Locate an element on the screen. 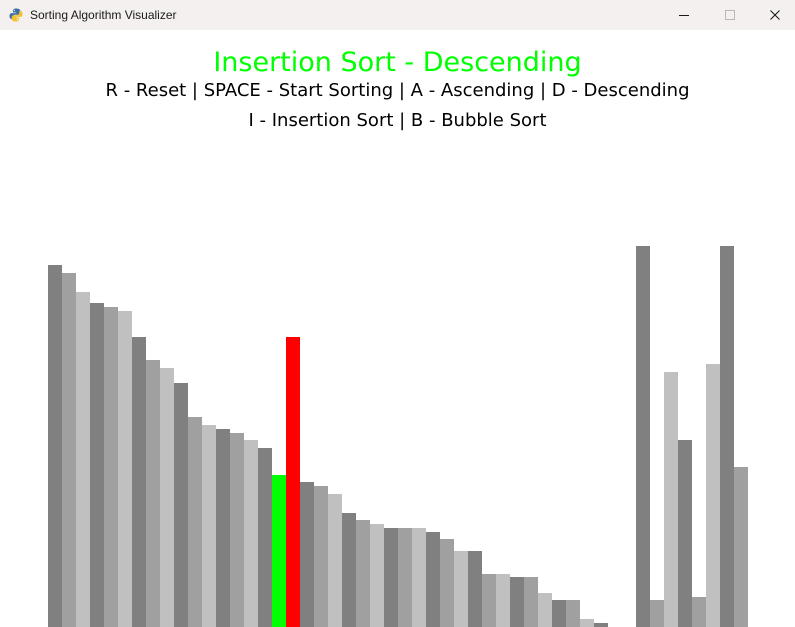 The image size is (795, 627). pygame-snake-icon is located at coordinates (16, 15).